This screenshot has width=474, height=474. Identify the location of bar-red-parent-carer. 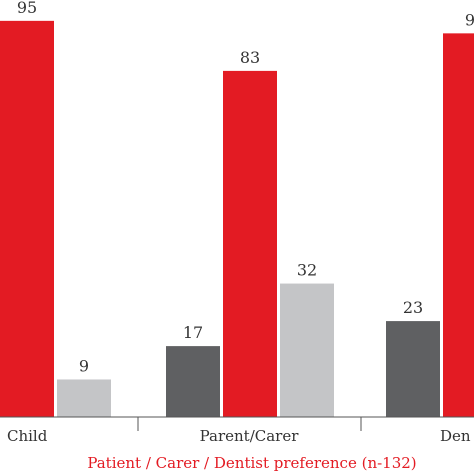
(250, 243).